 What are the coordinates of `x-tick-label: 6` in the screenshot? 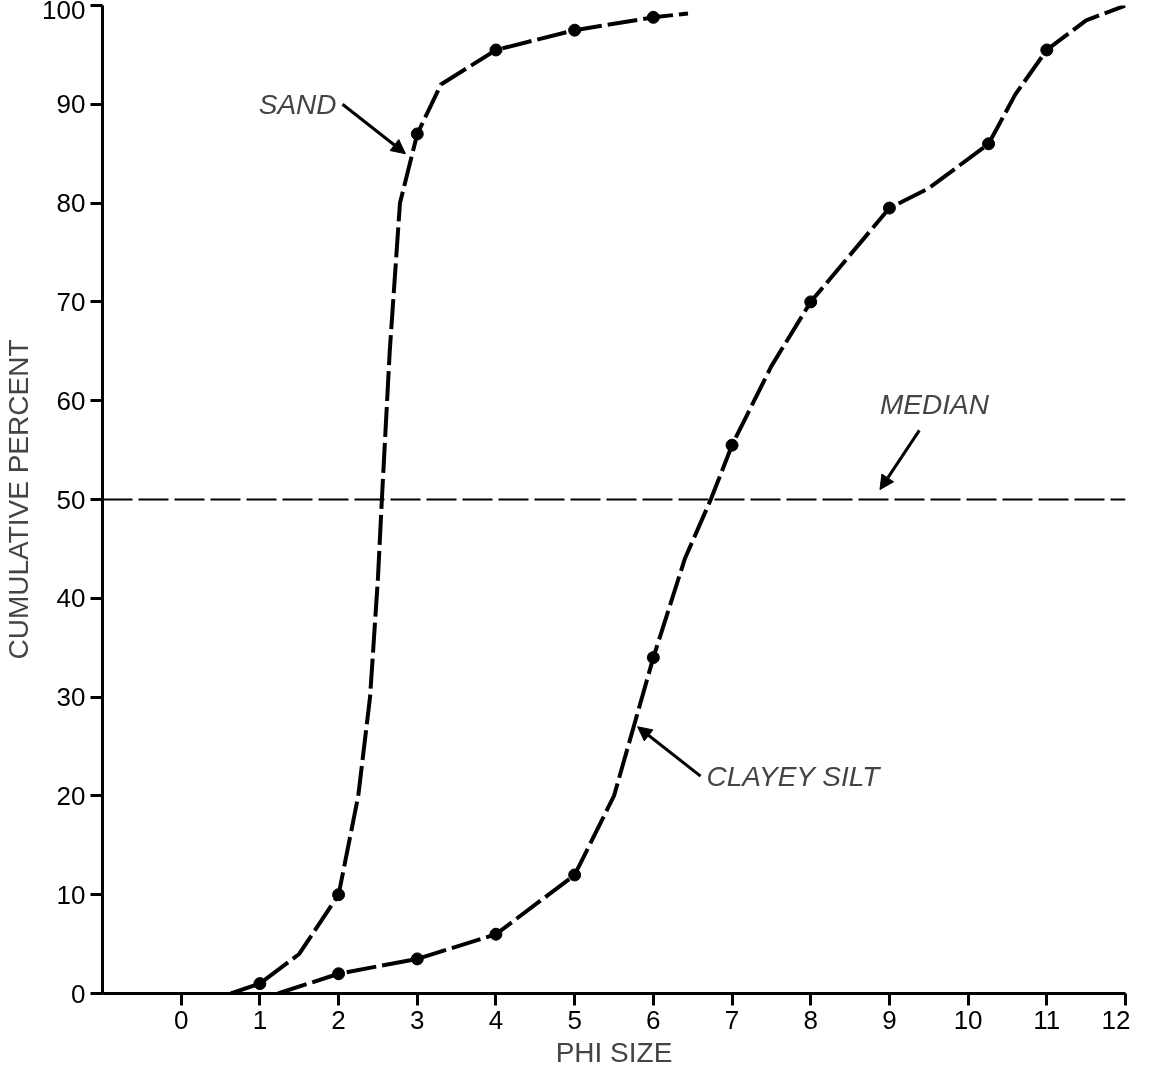 It's located at (653, 1019).